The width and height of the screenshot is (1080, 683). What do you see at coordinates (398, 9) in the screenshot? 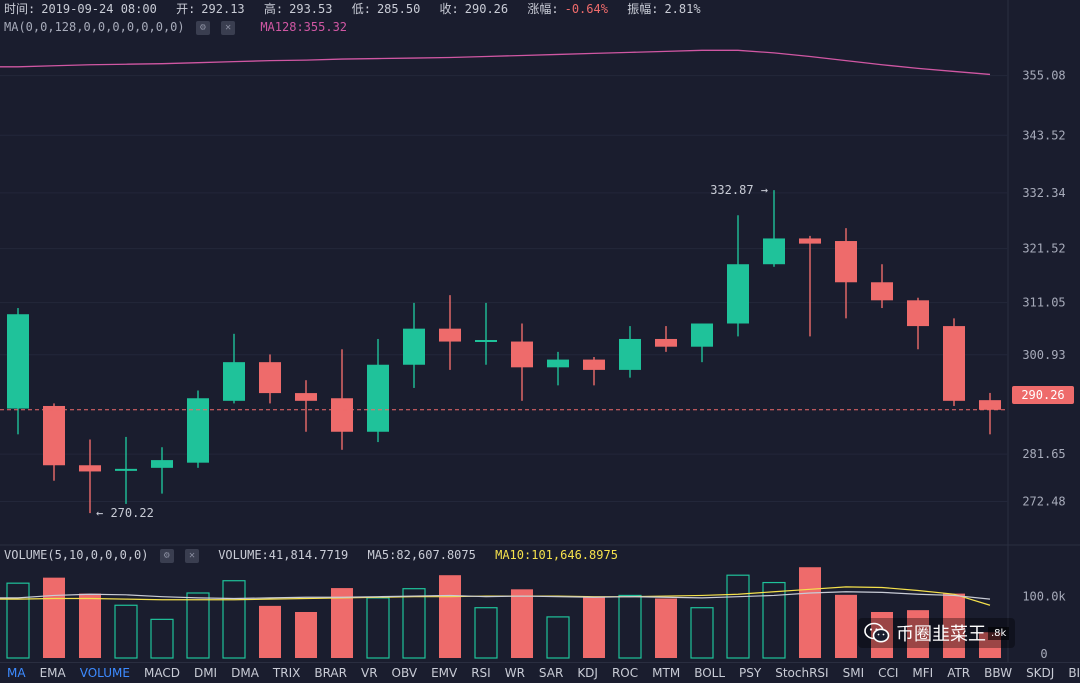
I see `low-value: 285.50` at bounding box center [398, 9].